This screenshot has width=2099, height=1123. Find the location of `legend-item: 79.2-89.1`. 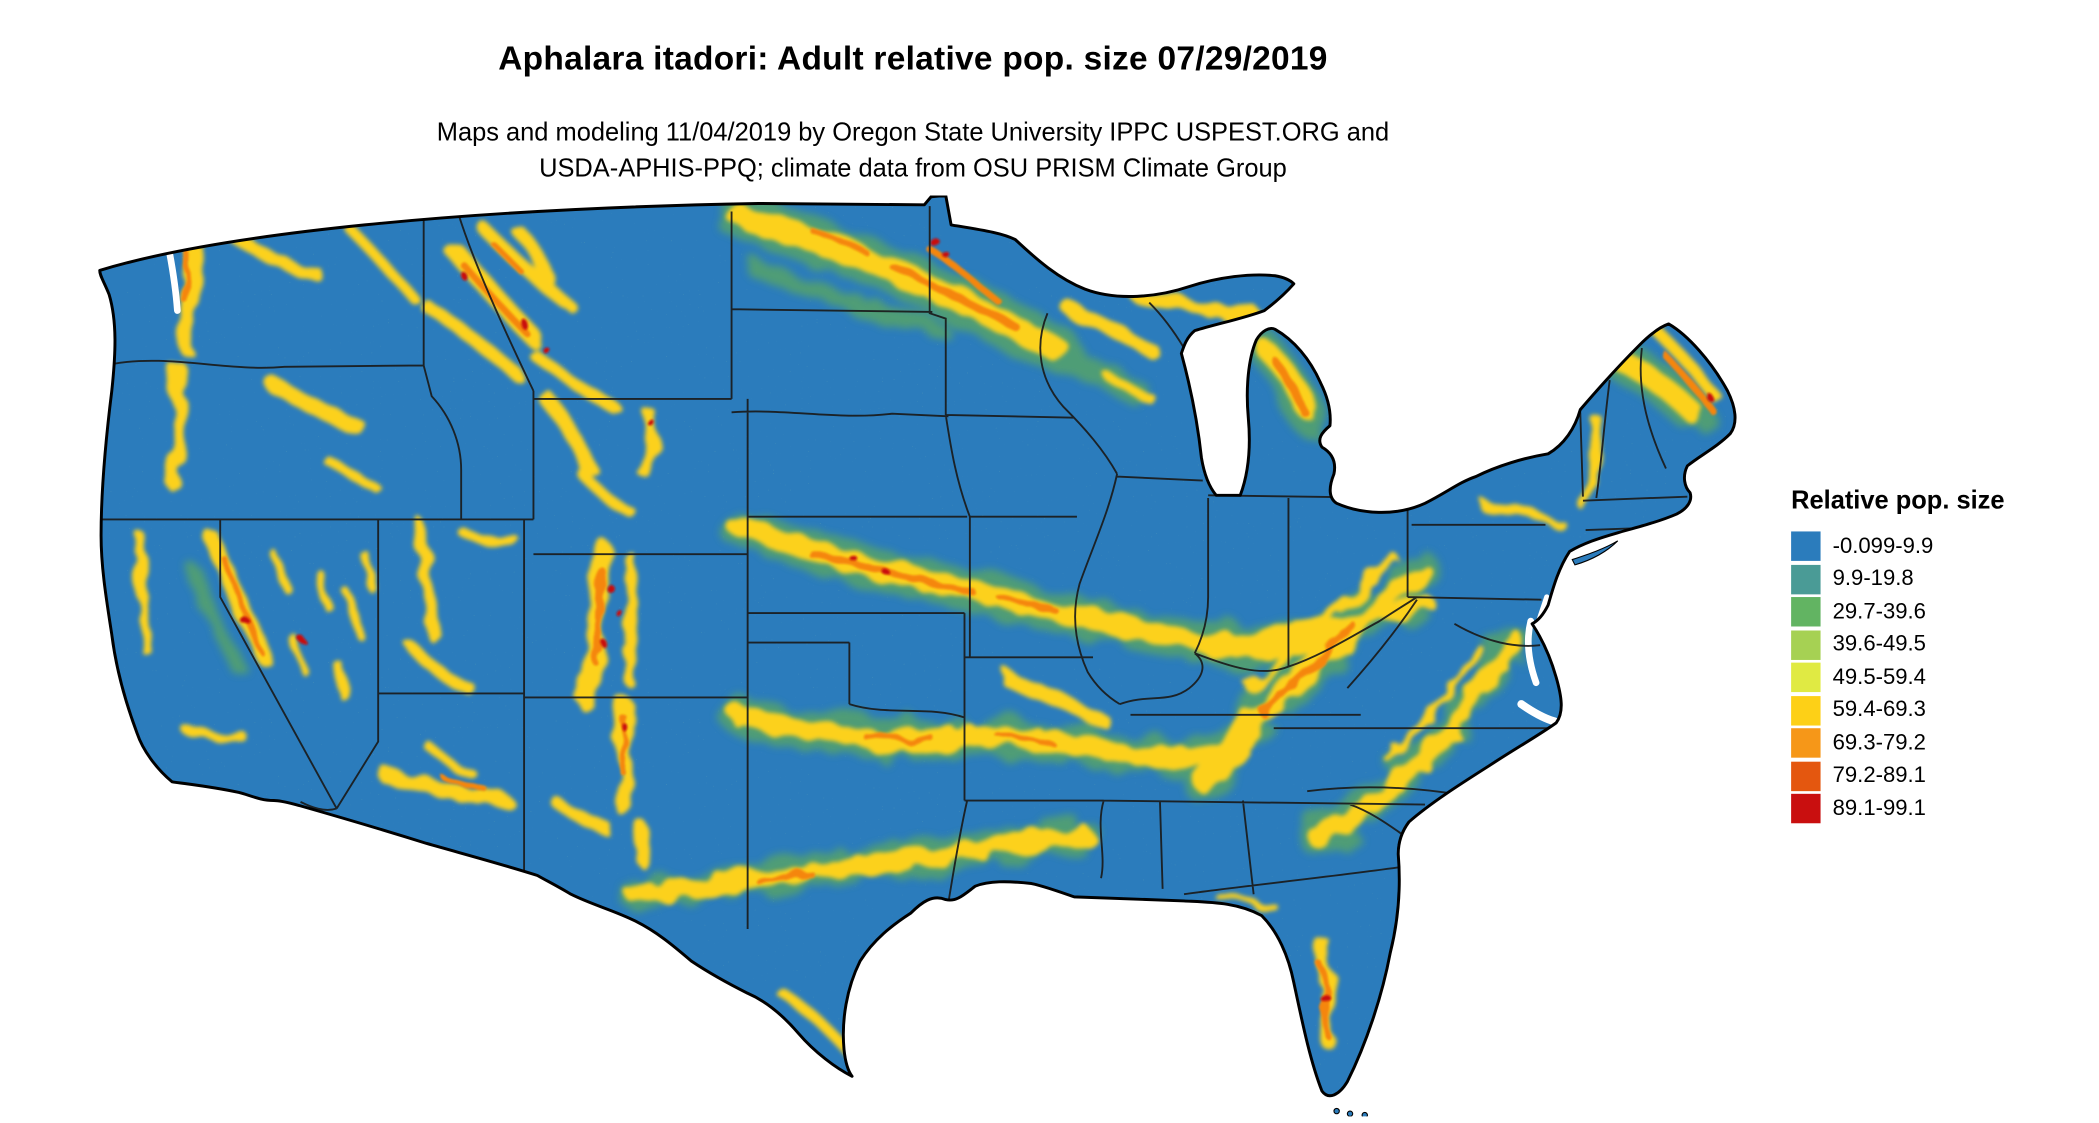

legend-item: 79.2-89.1 is located at coordinates (1938, 776).